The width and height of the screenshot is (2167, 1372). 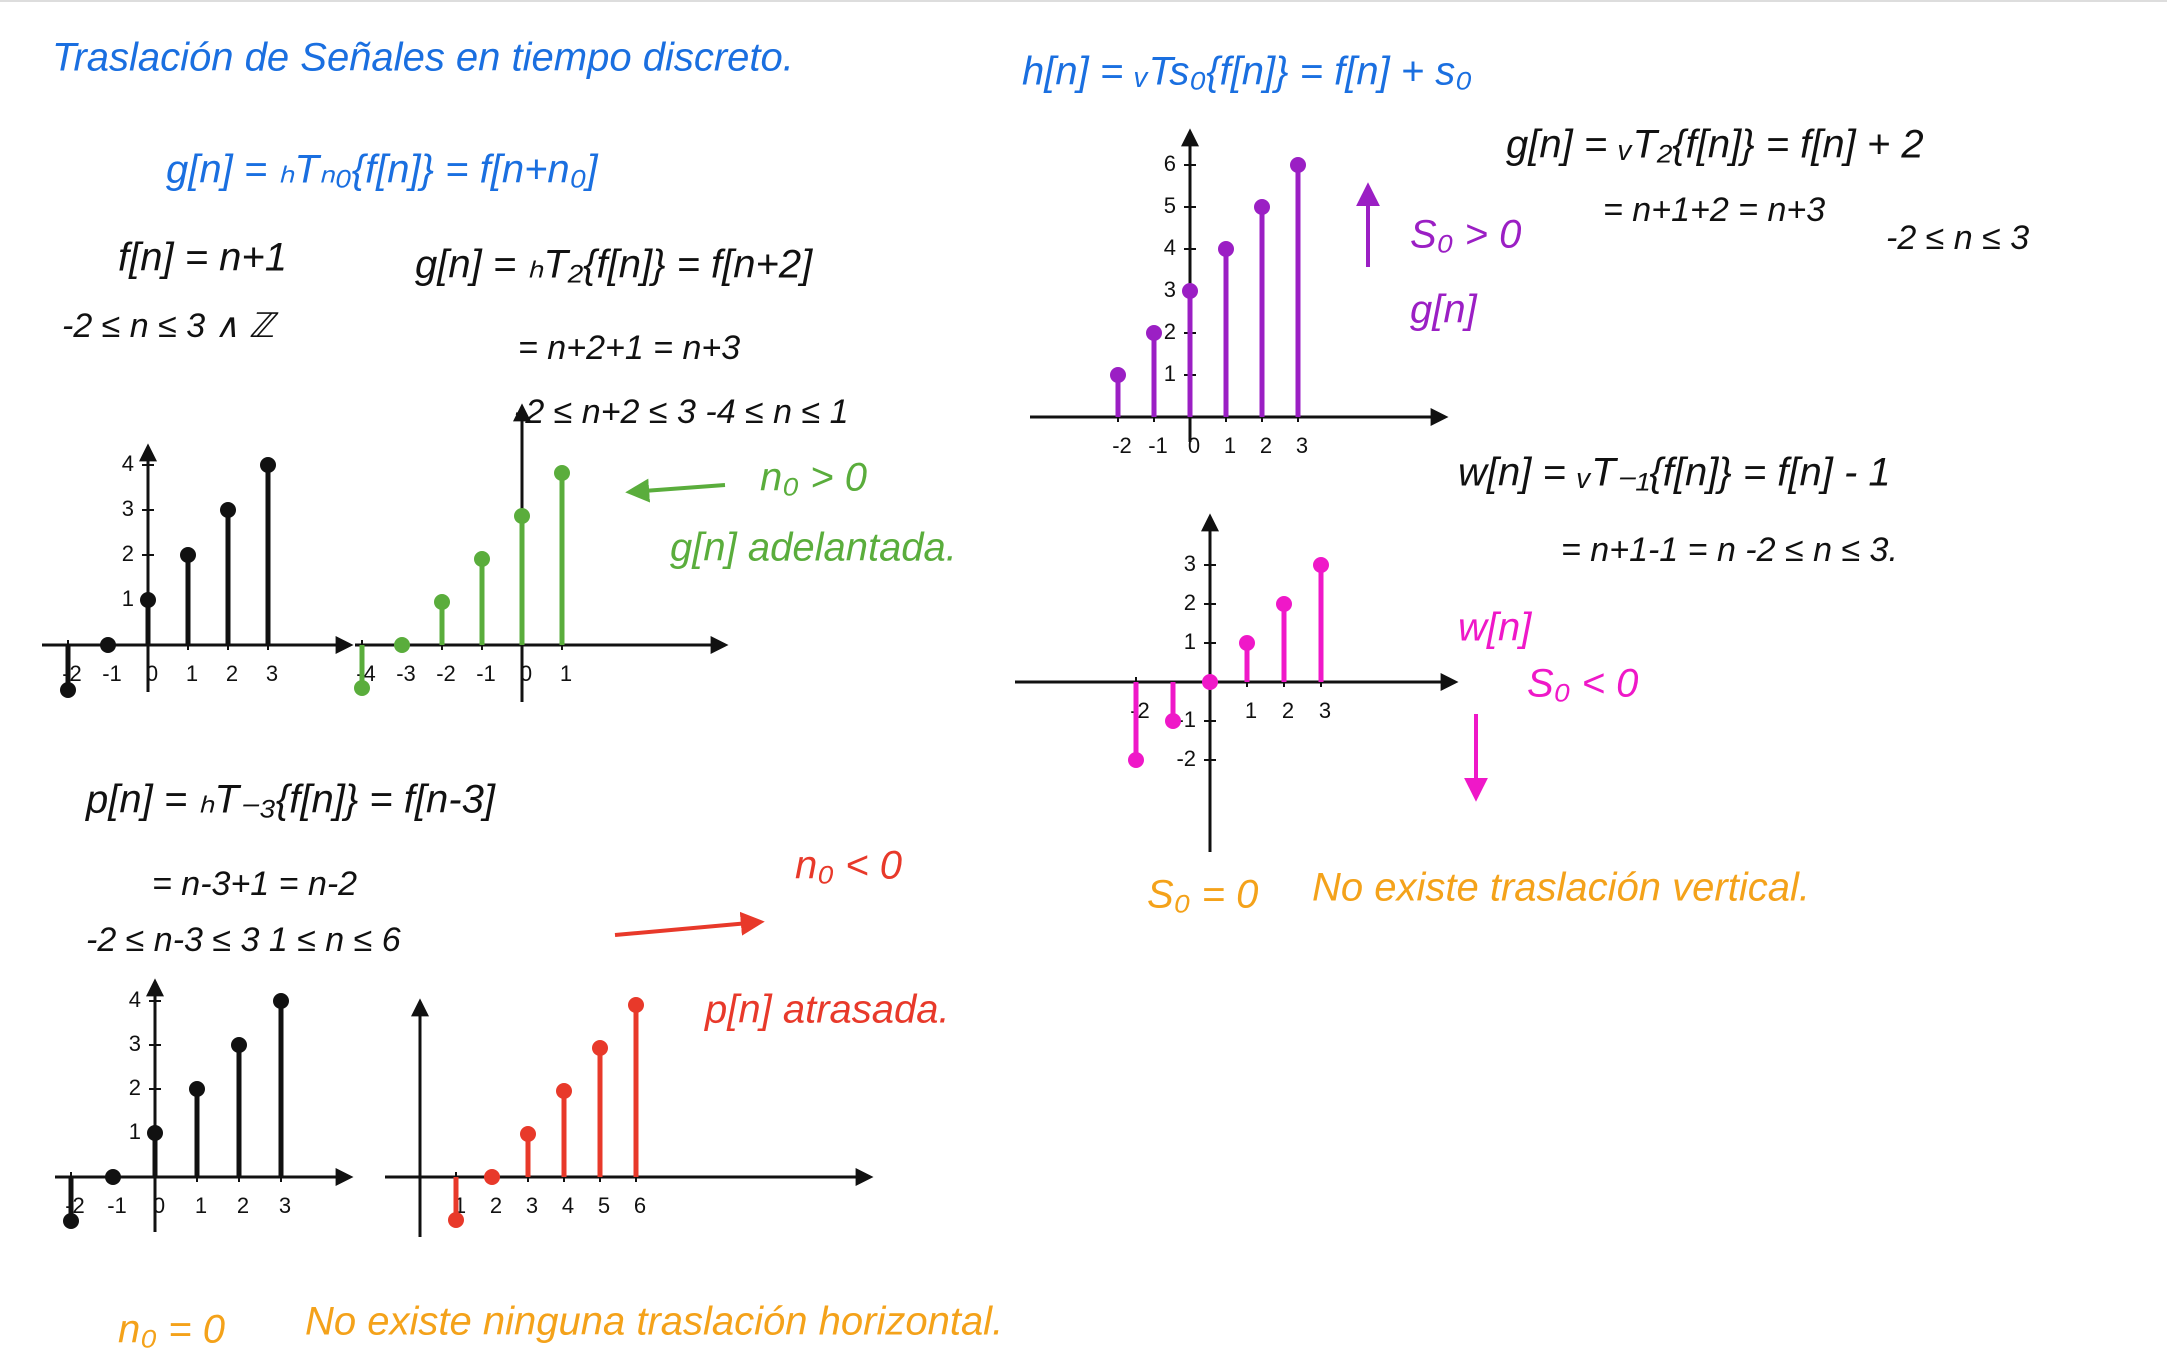 What do you see at coordinates (1186, 719) in the screenshot?
I see `y-tick-label: -1` at bounding box center [1186, 719].